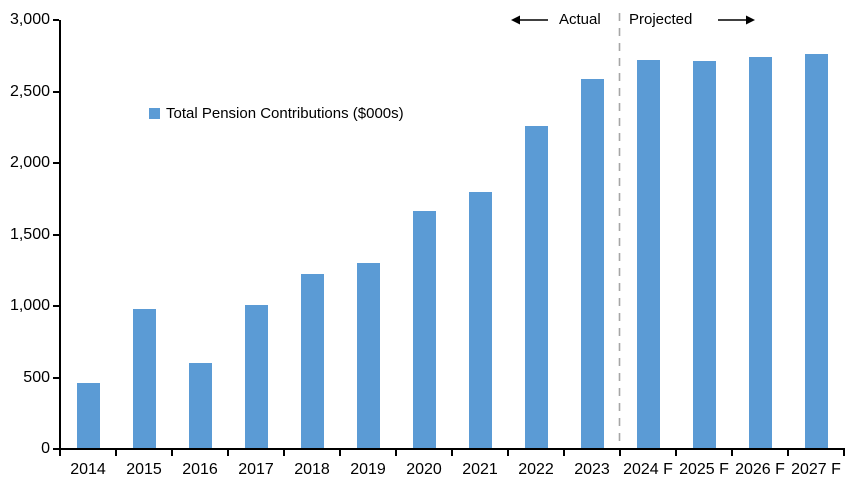 The width and height of the screenshot is (852, 495). Describe the element at coordinates (736, 20) in the screenshot. I see `right-arrow-icon` at that location.